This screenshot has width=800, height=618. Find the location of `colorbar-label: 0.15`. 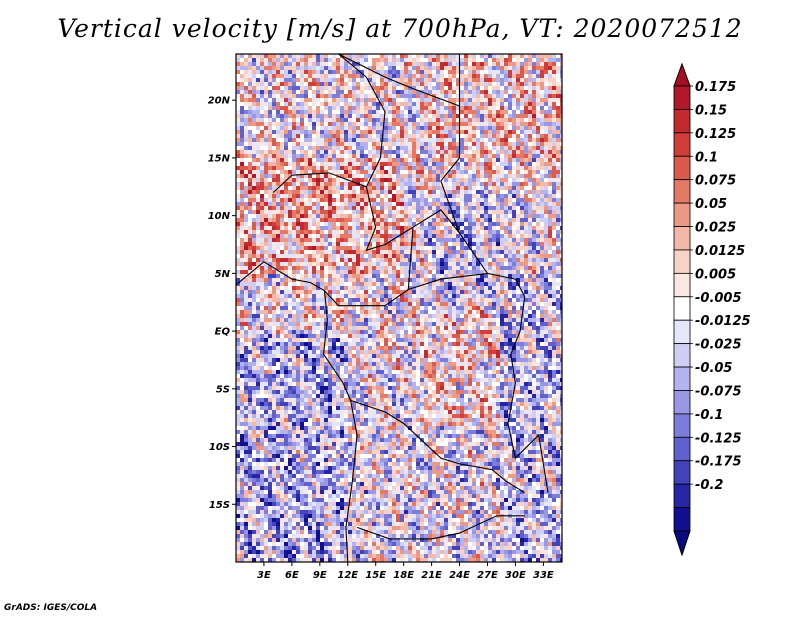

colorbar-label: 0.15 is located at coordinates (711, 110).